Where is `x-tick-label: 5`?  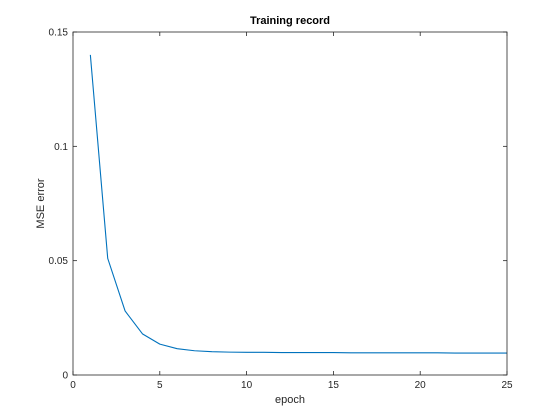
x-tick-label: 5 is located at coordinates (160, 385).